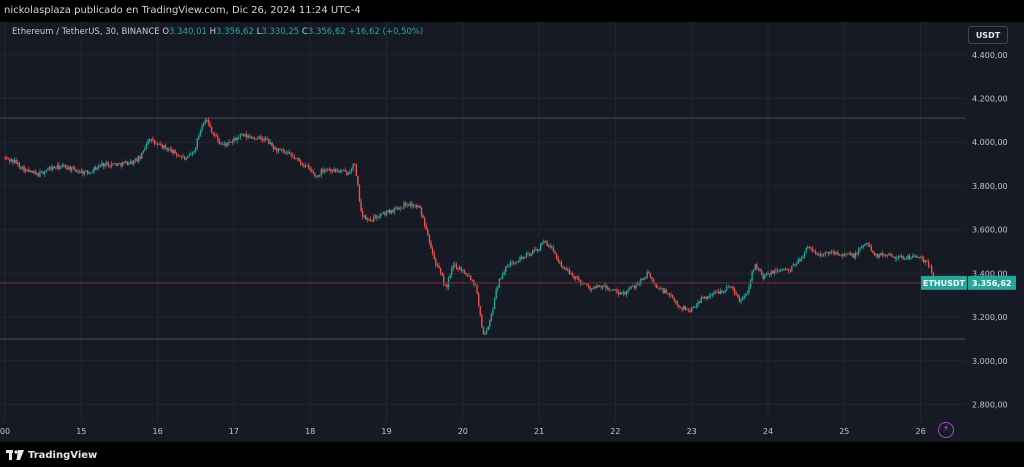 This screenshot has width=1024, height=467. Describe the element at coordinates (213, 32) in the screenshot. I see `high-label: H` at that location.